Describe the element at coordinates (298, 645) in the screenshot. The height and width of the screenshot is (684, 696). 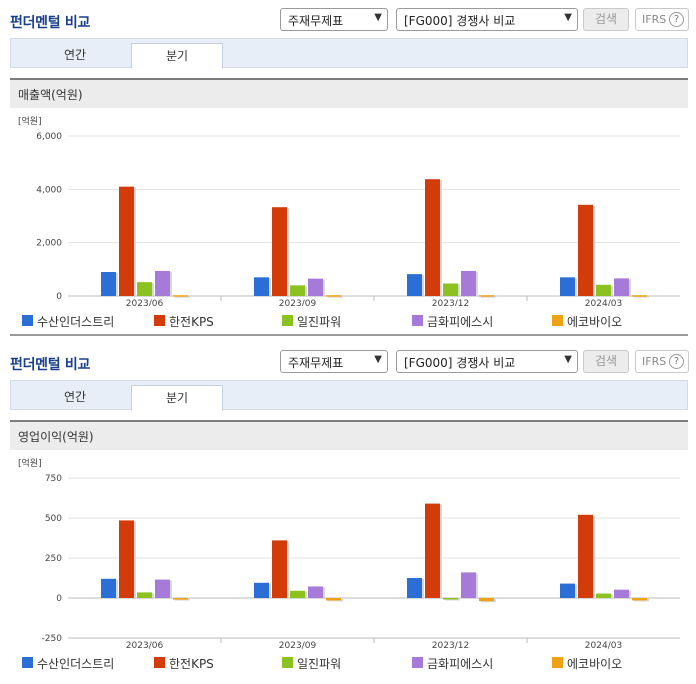
I see `x-tick-label: 2023/09` at that location.